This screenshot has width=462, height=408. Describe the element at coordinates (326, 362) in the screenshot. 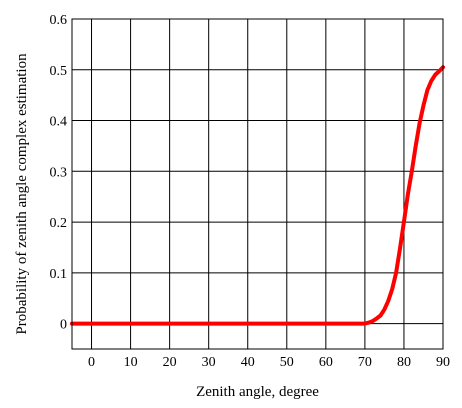

I see `x-tick-label: 60` at that location.